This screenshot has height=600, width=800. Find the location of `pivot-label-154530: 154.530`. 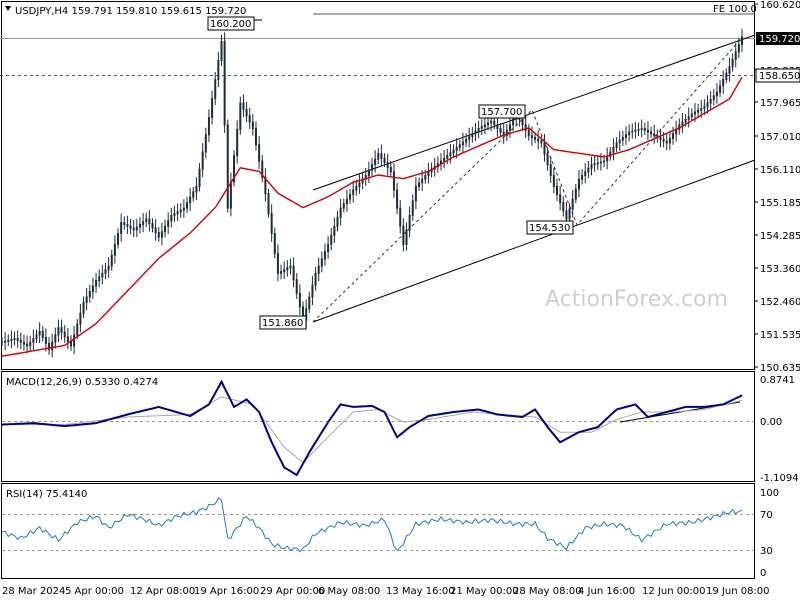

pivot-label-154530: 154.530 is located at coordinates (550, 227).